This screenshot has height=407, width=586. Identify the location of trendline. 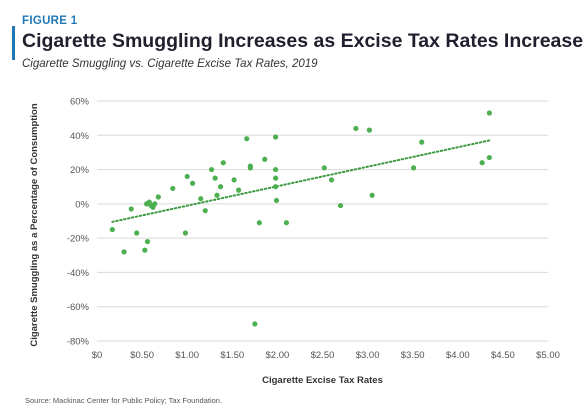
(301, 181).